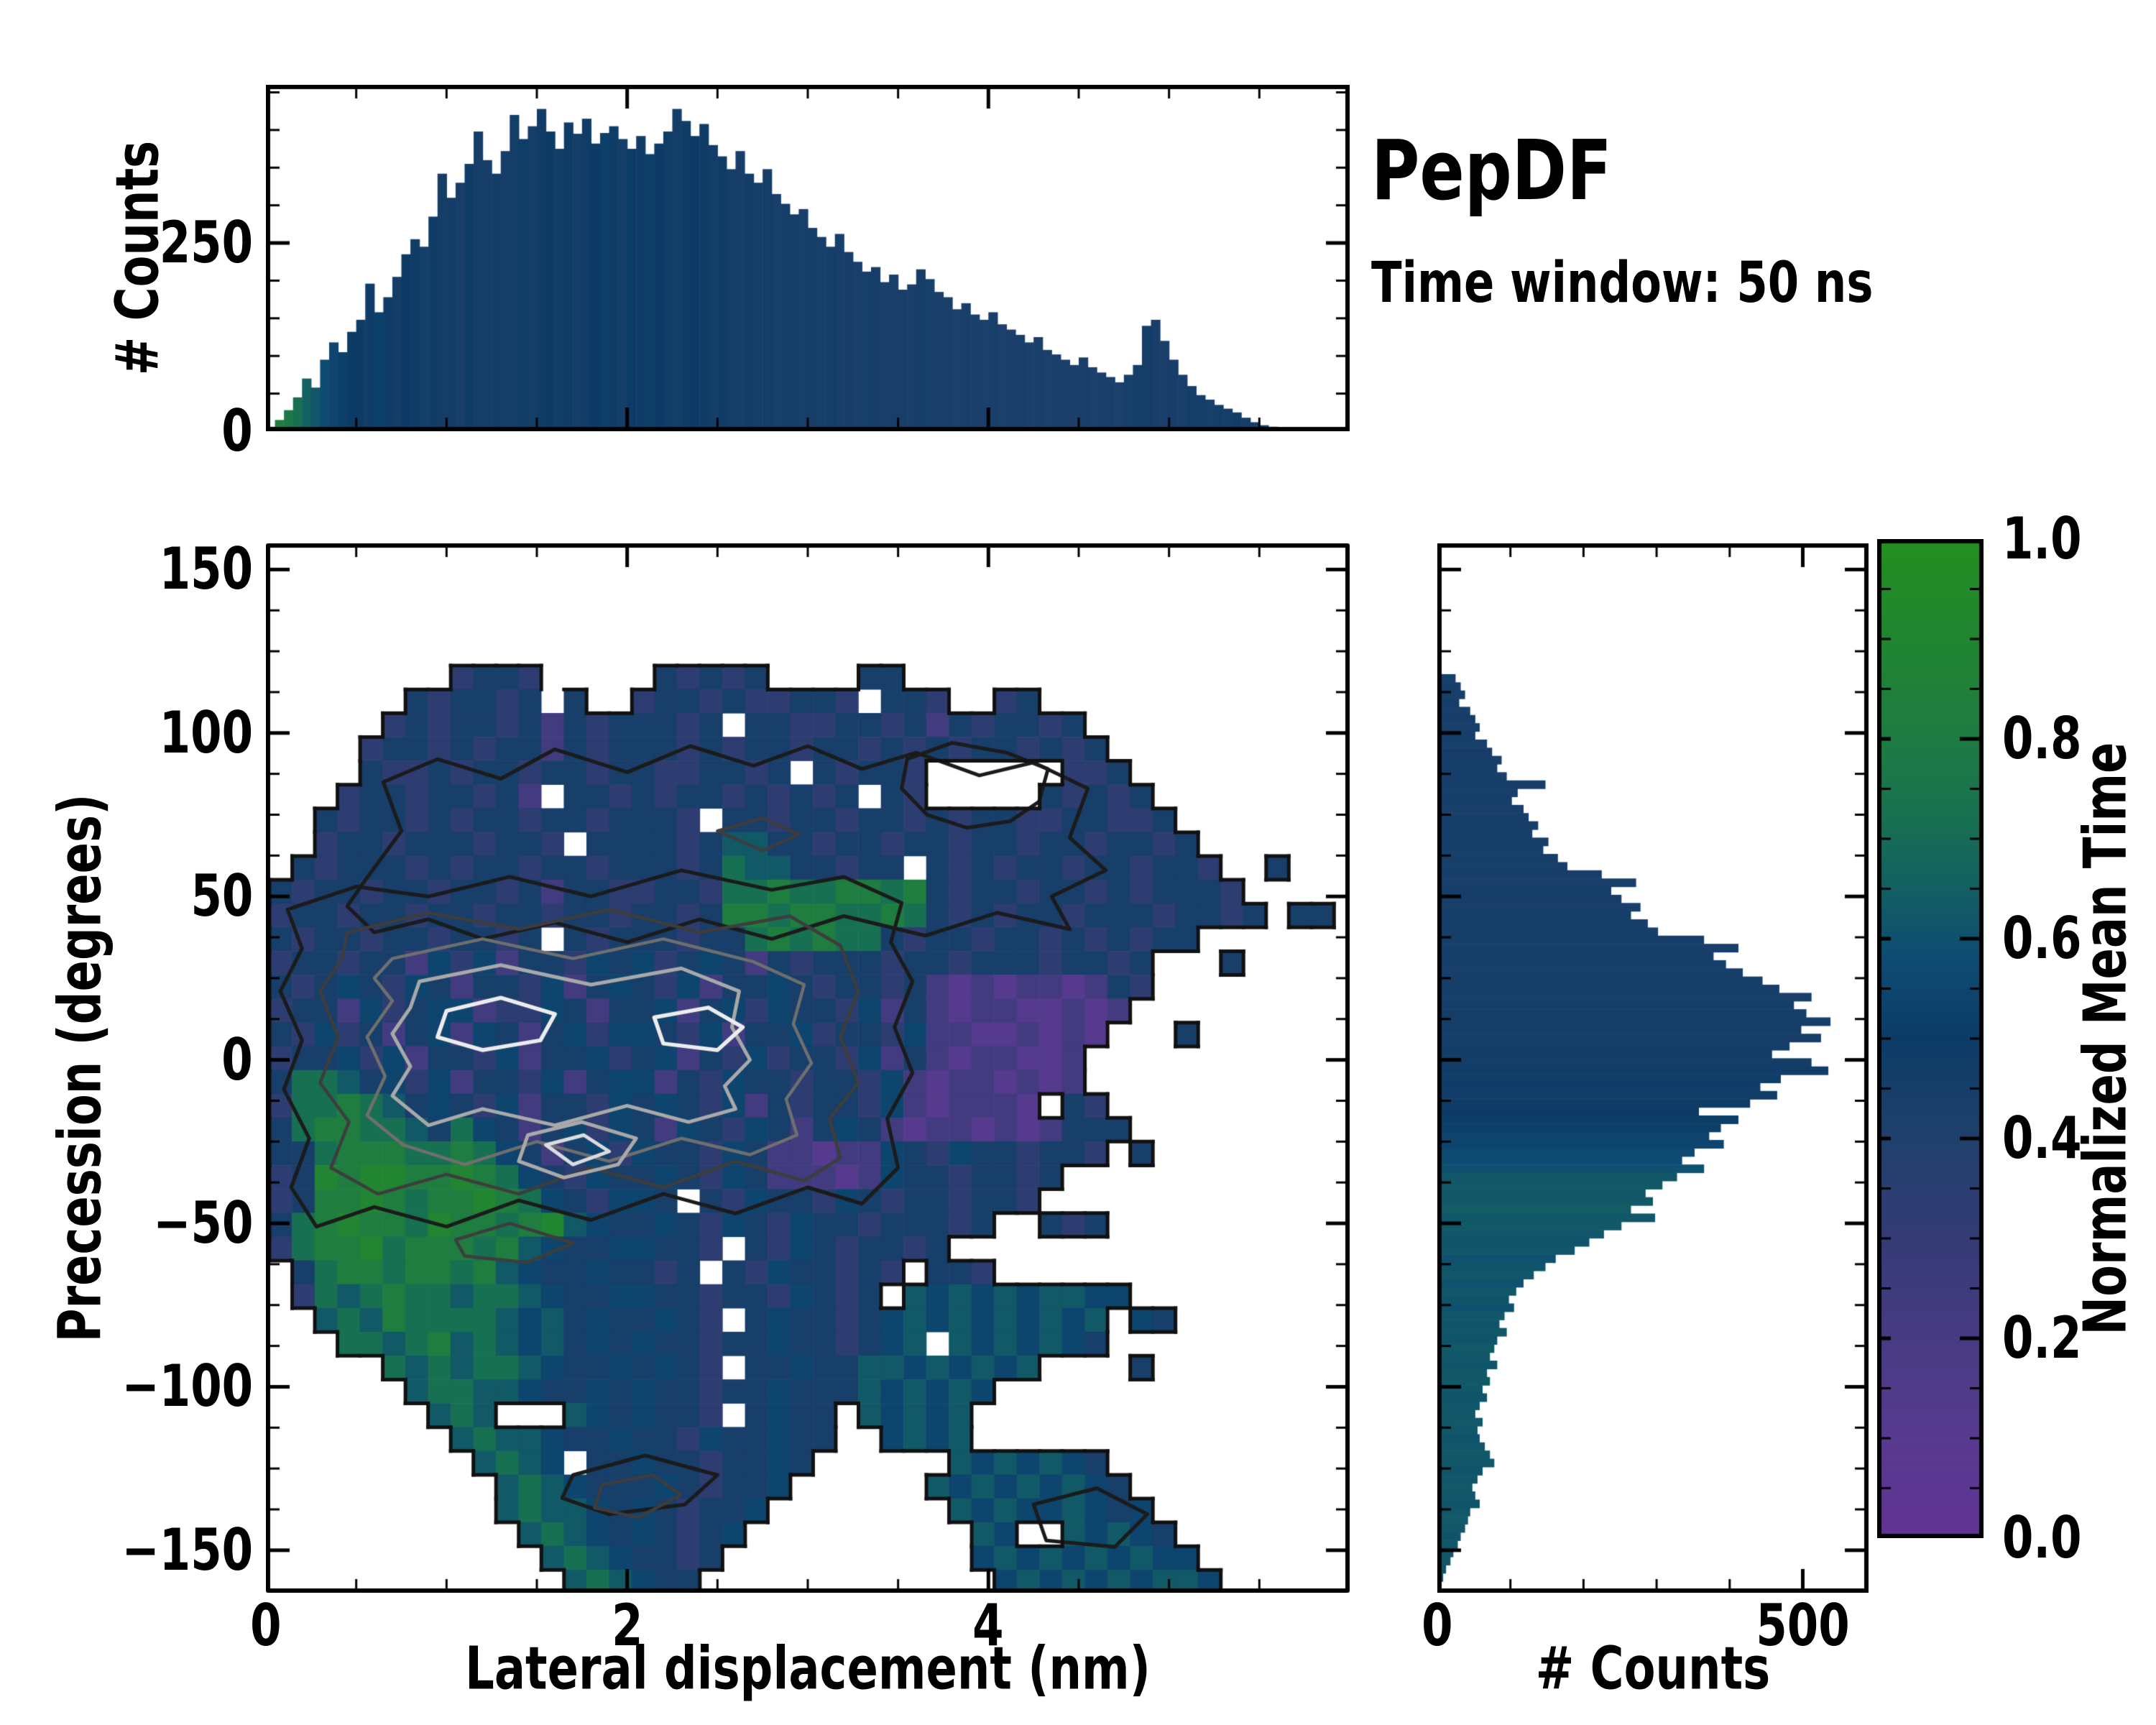 The width and height of the screenshot is (2156, 1725). I want to click on tick-label: 100, so click(206, 732).